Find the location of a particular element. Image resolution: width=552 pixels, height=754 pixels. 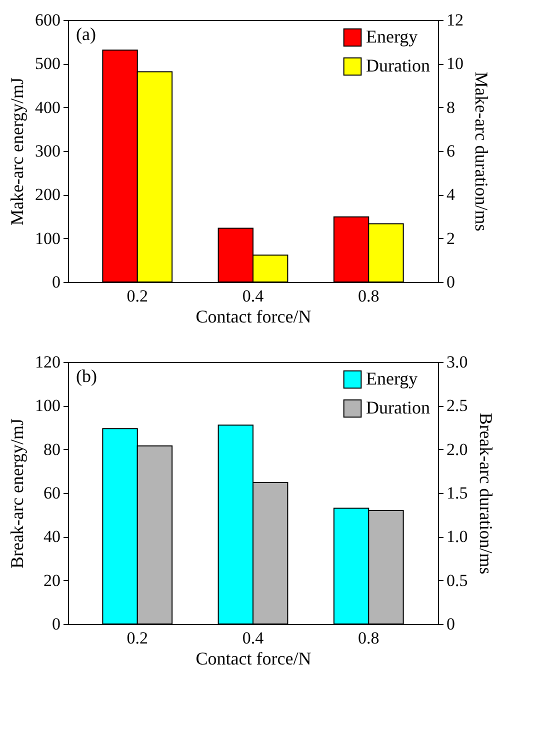

y2-tick-label: 0.5 is located at coordinates (457, 580).